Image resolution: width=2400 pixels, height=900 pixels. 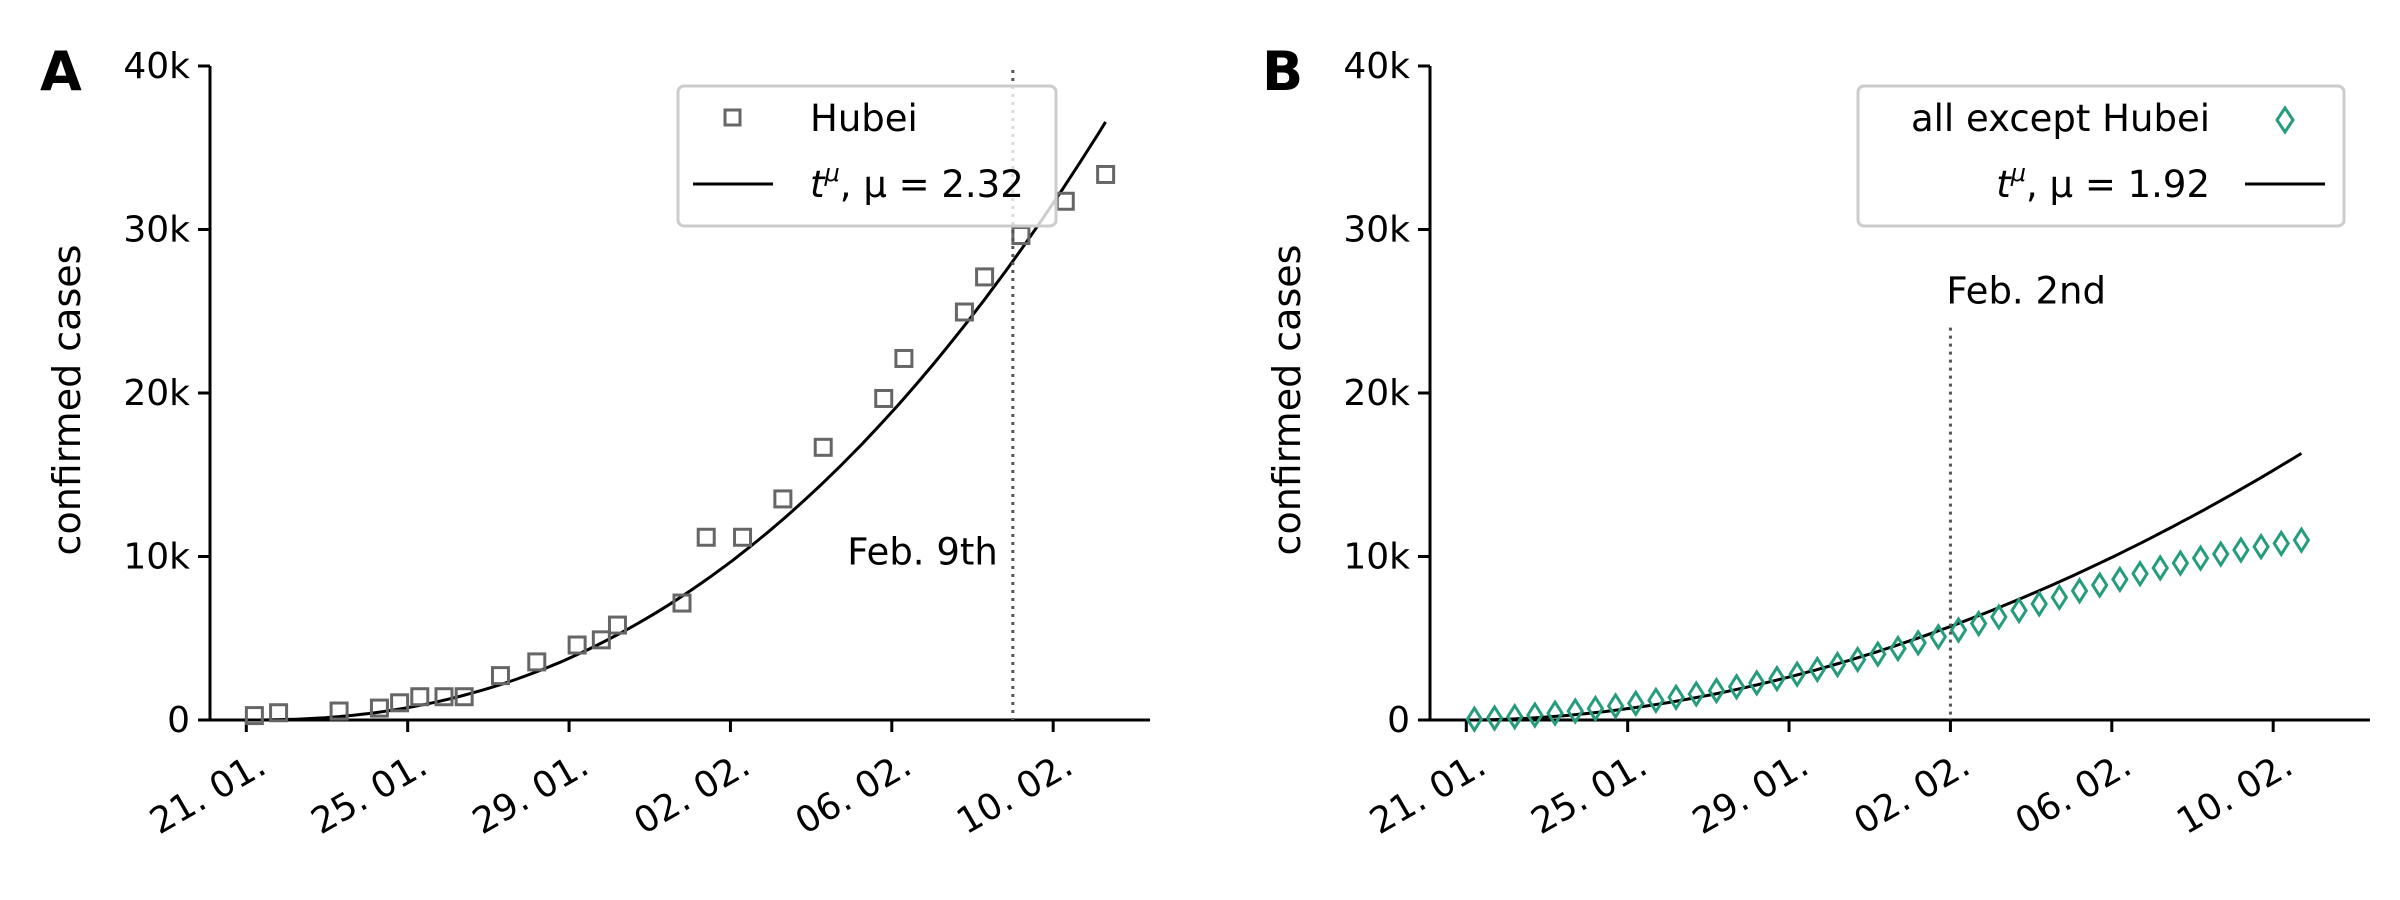 I want to click on legend-a: Hubei tμ, μ = 2.32, so click(x=867, y=156).